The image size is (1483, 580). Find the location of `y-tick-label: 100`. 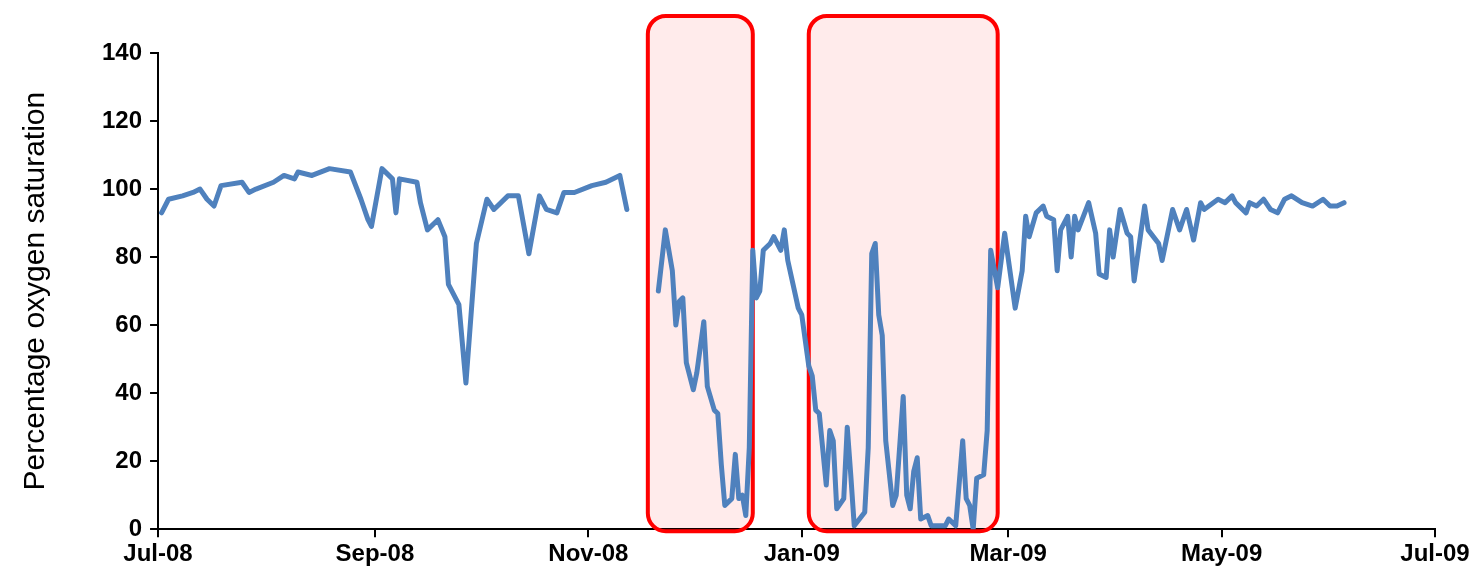

y-tick-label: 100 is located at coordinates (122, 187).